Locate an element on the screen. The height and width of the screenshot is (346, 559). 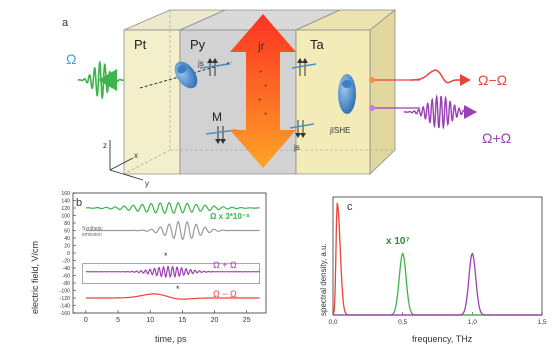
omega-in-label: Ω is located at coordinates (71, 59).